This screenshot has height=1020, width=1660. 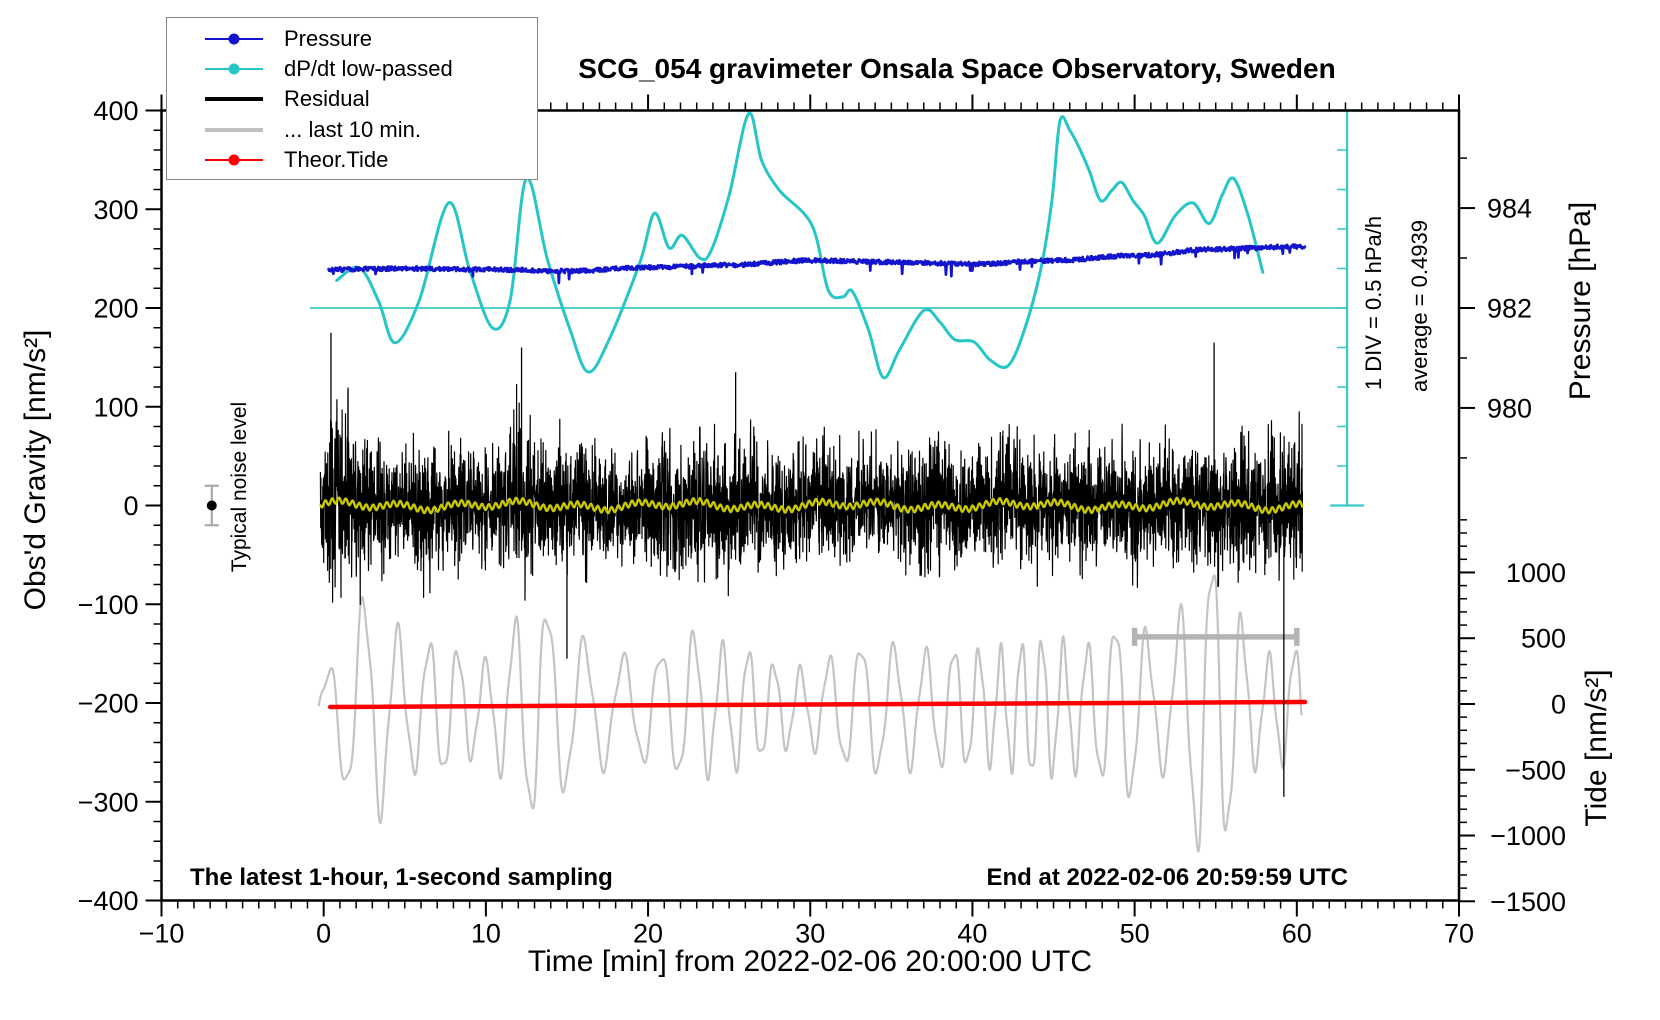 I want to click on tide-tick-label: −500, so click(x=1535, y=770).